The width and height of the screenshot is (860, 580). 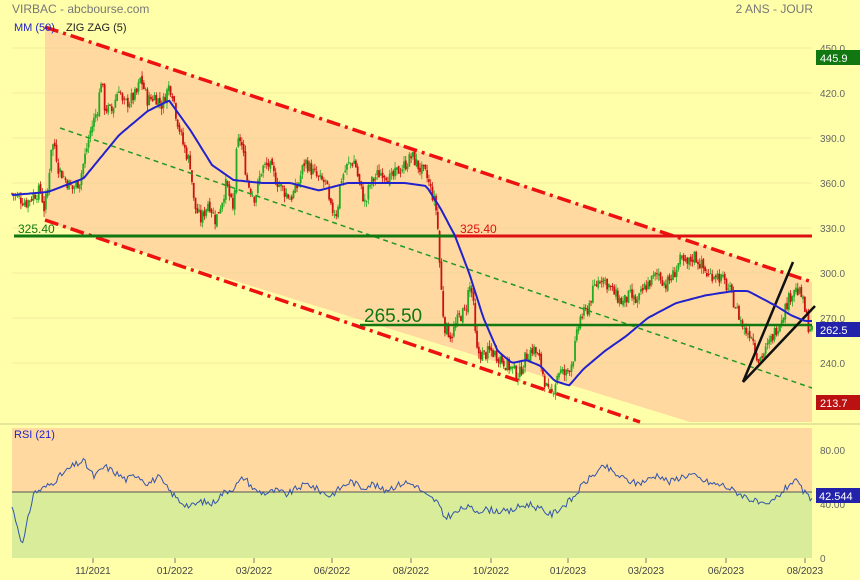 I want to click on wedge-lower-line, so click(x=779, y=344).